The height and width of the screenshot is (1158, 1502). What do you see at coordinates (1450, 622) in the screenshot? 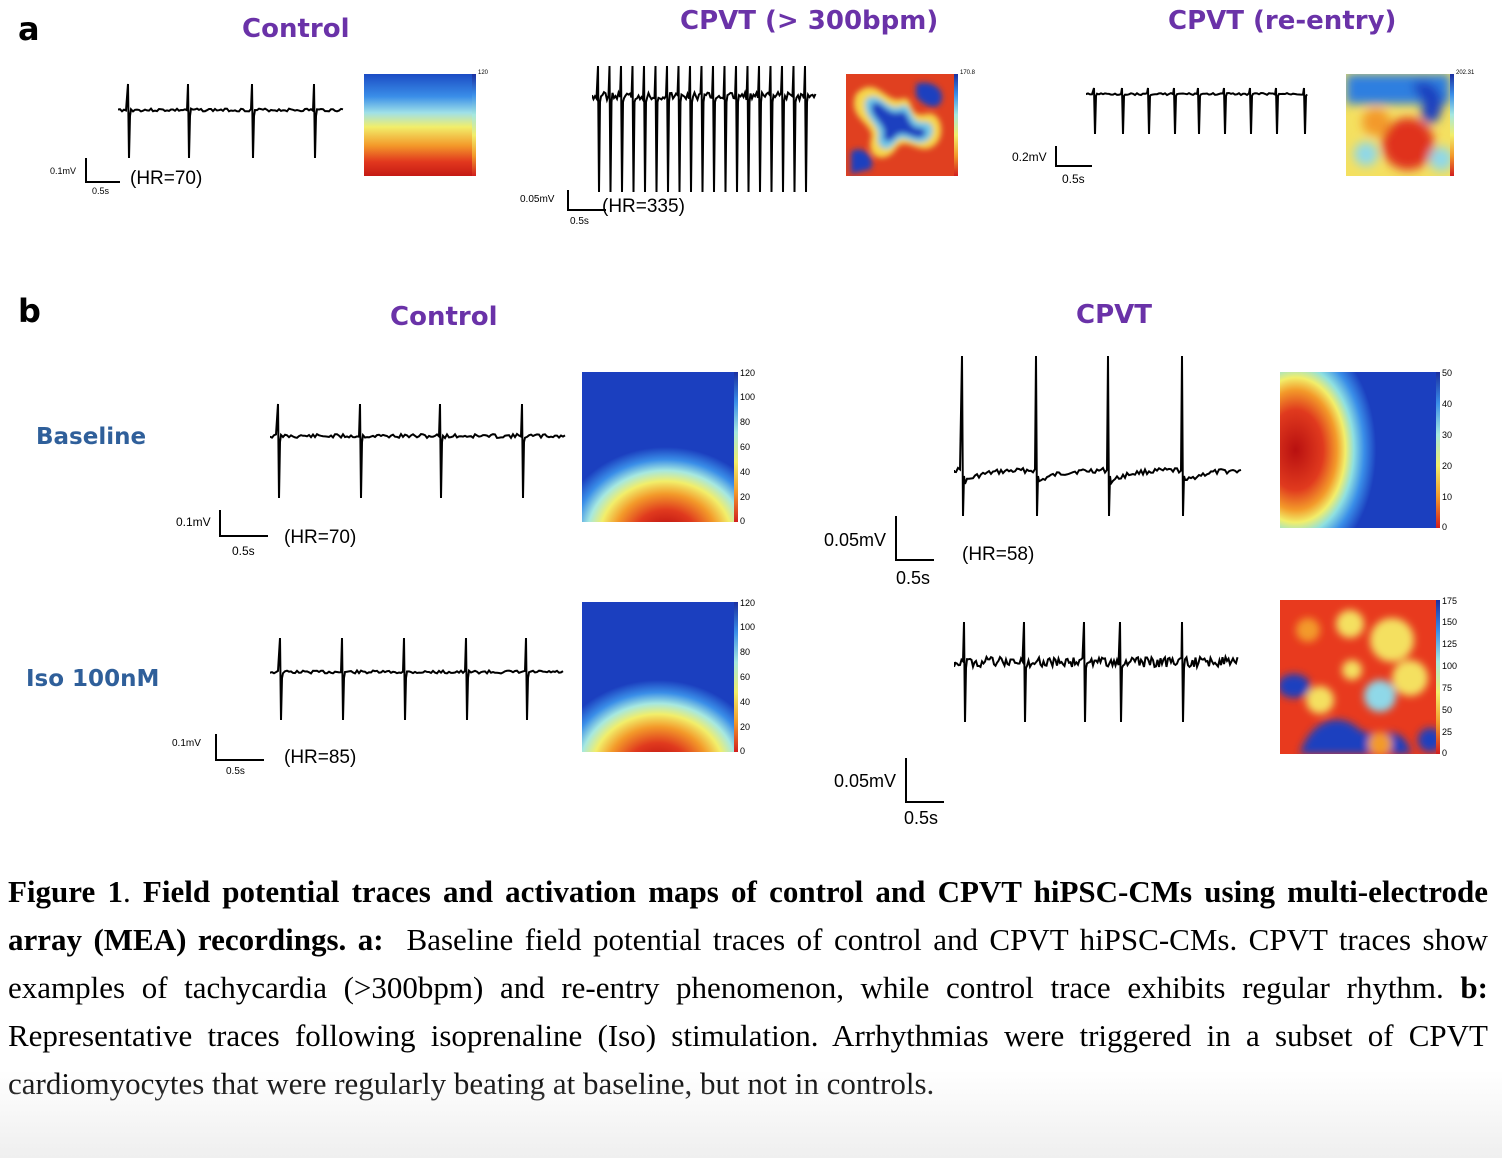
I see `tick: 150` at bounding box center [1450, 622].